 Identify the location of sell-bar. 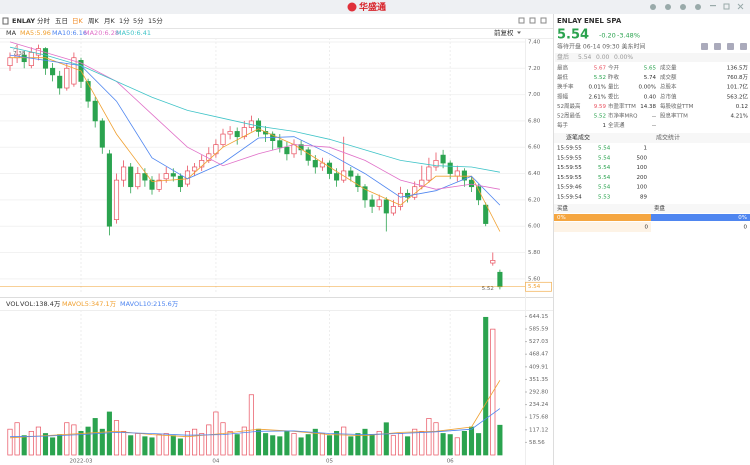
(700, 217).